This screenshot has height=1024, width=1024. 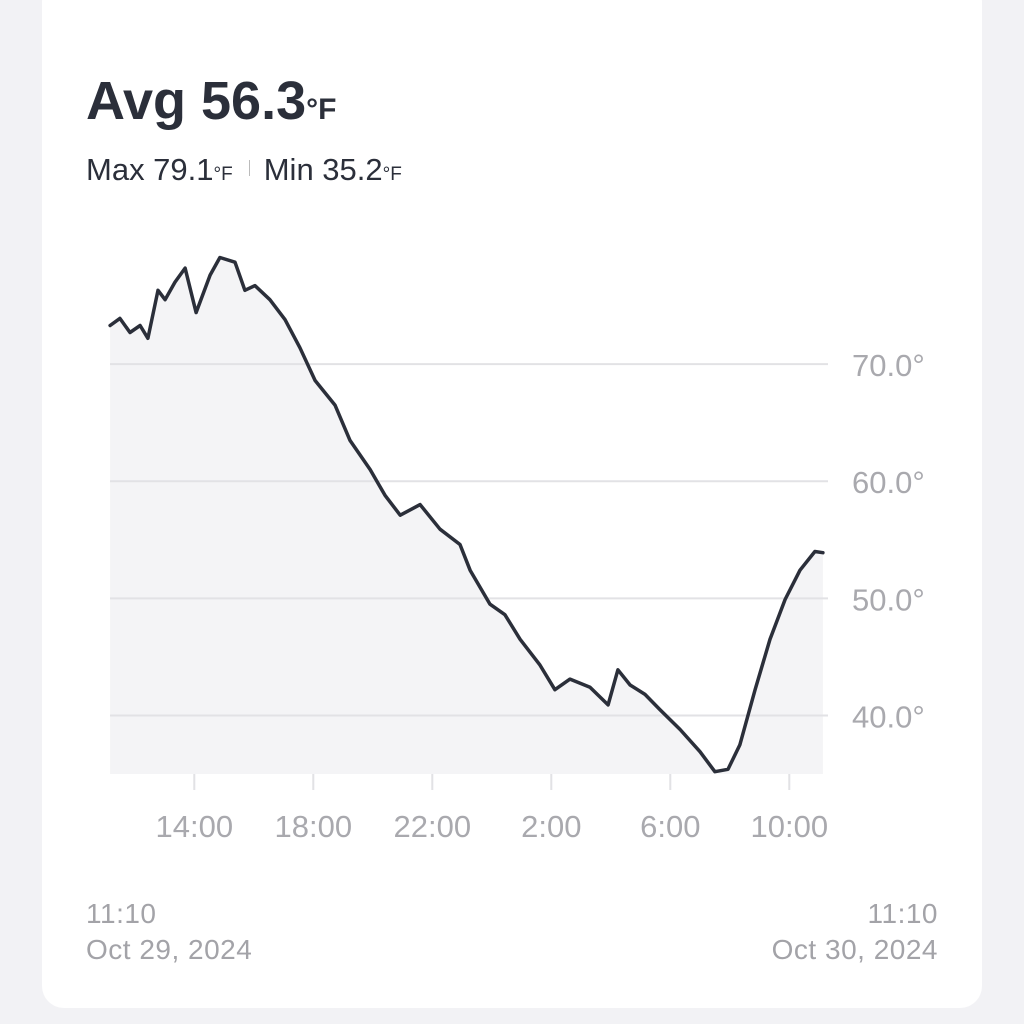 What do you see at coordinates (249, 168) in the screenshot?
I see `separator` at bounding box center [249, 168].